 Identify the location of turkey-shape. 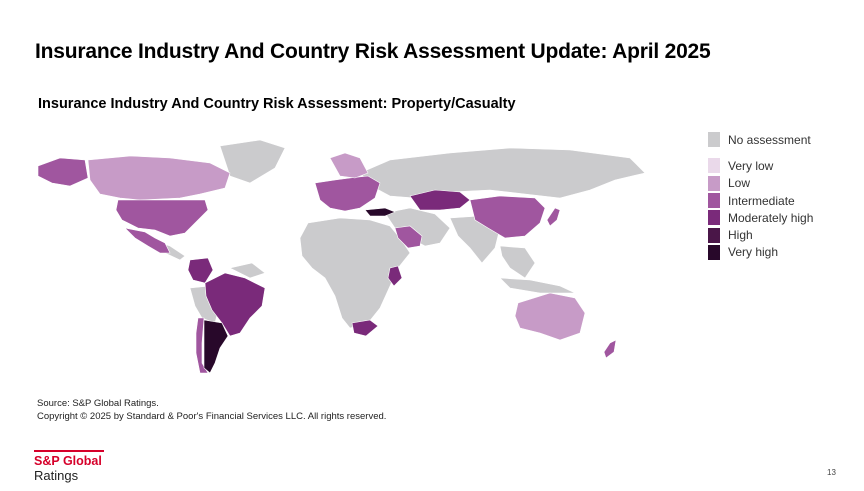
(380, 212).